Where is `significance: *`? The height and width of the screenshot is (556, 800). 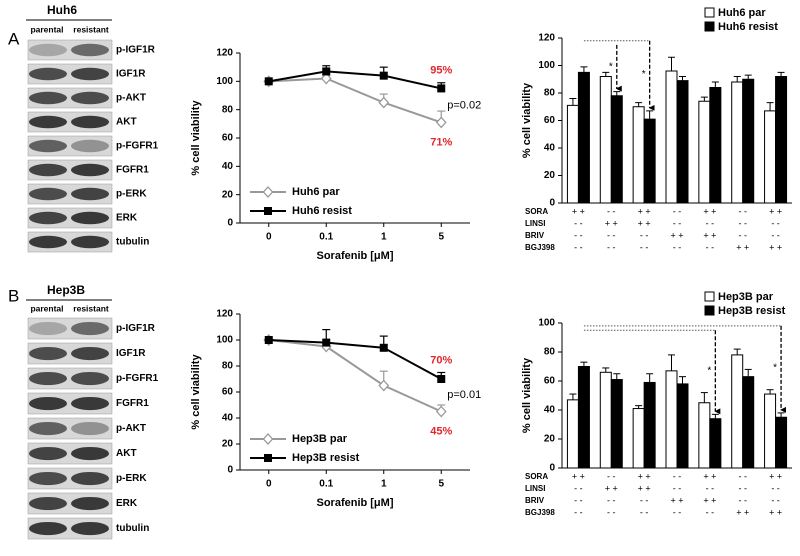
significance: * is located at coordinates (644, 74).